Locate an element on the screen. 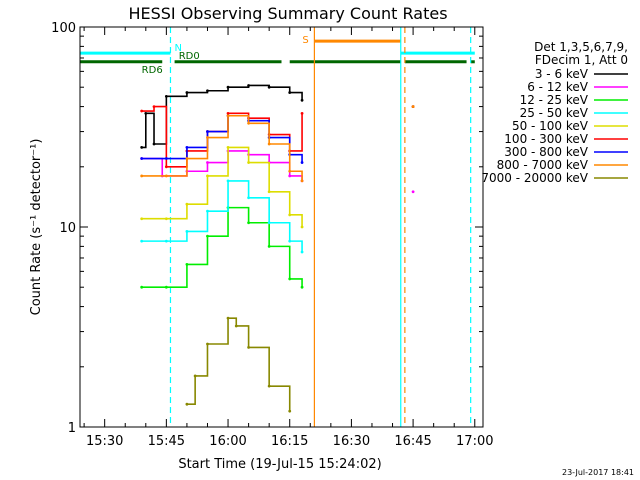 This screenshot has height=480, width=640. legend-header-line-1: Det 1,3,5,6,7,9, is located at coordinates (581, 47).